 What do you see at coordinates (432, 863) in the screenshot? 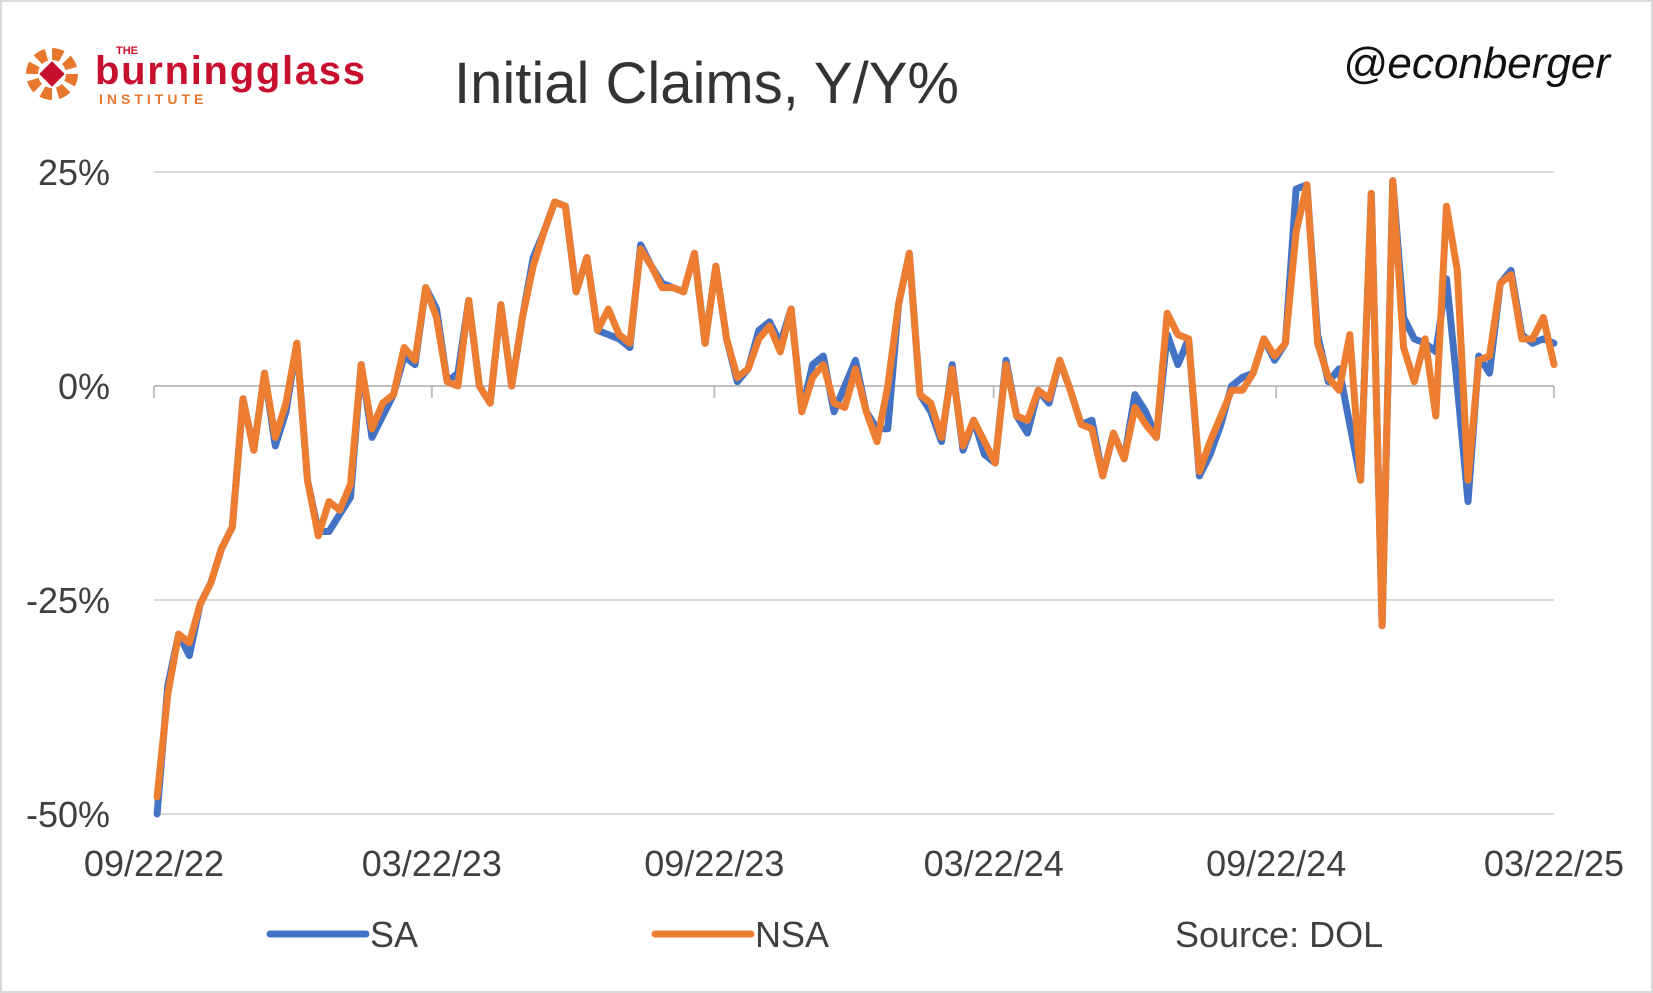
I see `x-tick-label: 03/22/23` at bounding box center [432, 863].